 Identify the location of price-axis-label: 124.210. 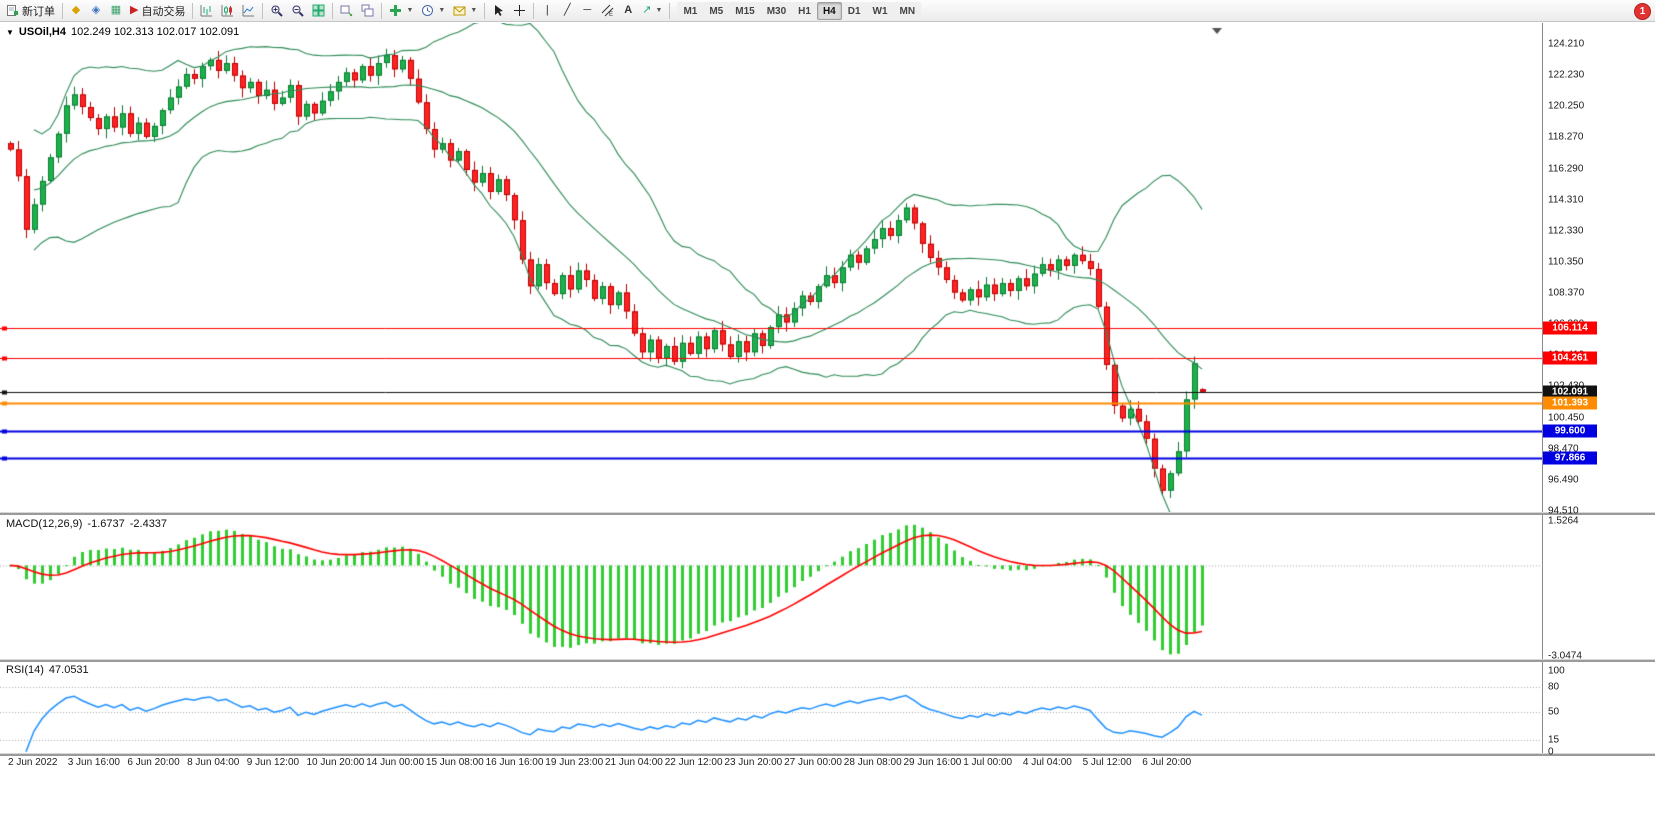
(1566, 44).